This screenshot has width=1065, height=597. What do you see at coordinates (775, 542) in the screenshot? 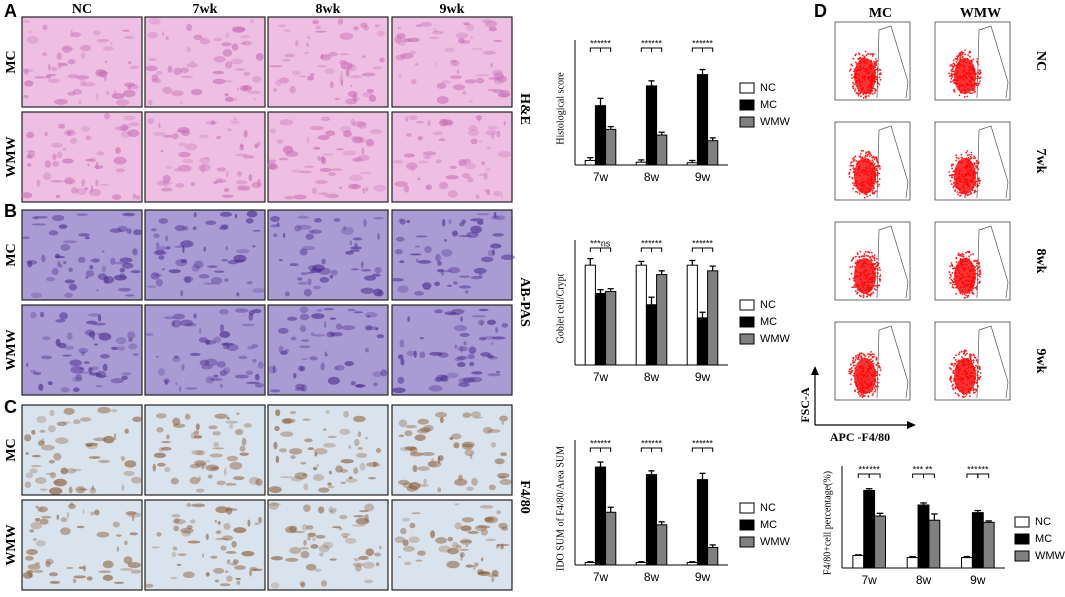
I see `legend-label: WMW` at bounding box center [775, 542].